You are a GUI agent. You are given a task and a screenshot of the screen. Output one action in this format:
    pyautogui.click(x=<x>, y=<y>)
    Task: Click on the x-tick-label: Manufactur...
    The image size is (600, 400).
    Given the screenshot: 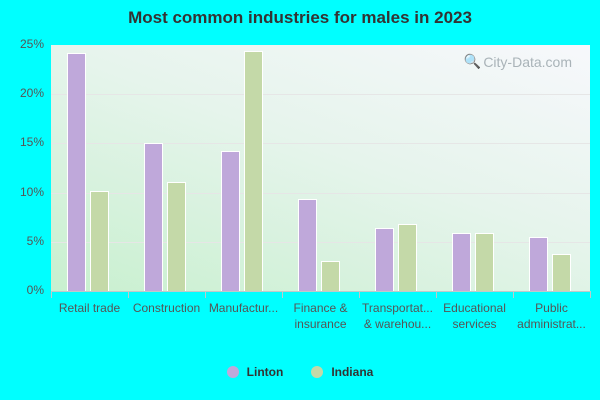 What is the action you would take?
    pyautogui.click(x=243, y=308)
    